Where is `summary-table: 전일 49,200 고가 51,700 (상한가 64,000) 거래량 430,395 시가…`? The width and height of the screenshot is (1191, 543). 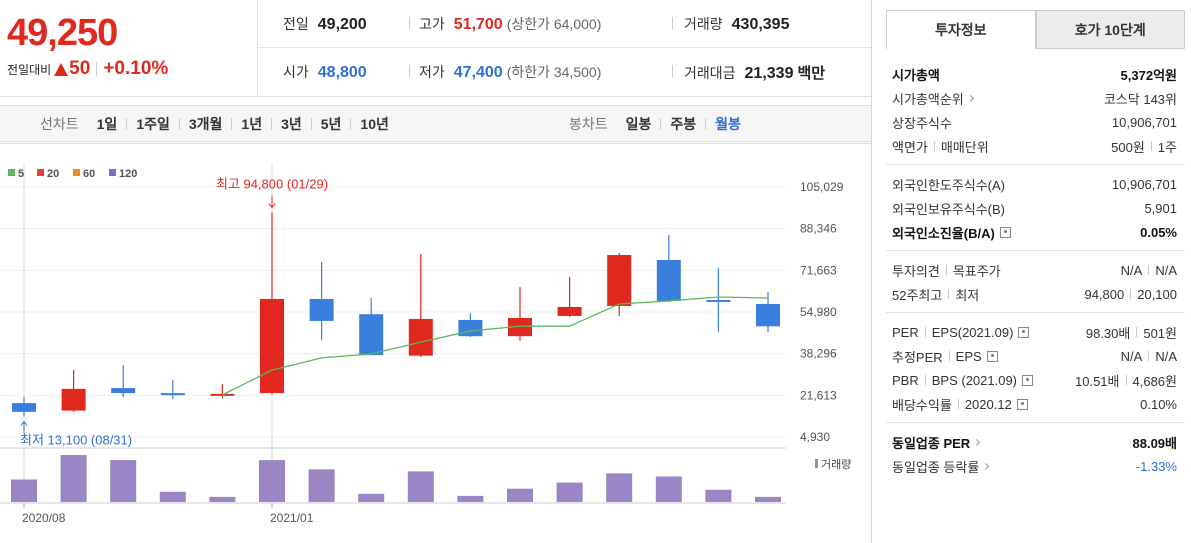 summary-table: 전일 49,200 고가 51,700 (상한가 64,000) 거래량 430,395 시가… is located at coordinates (564, 48).